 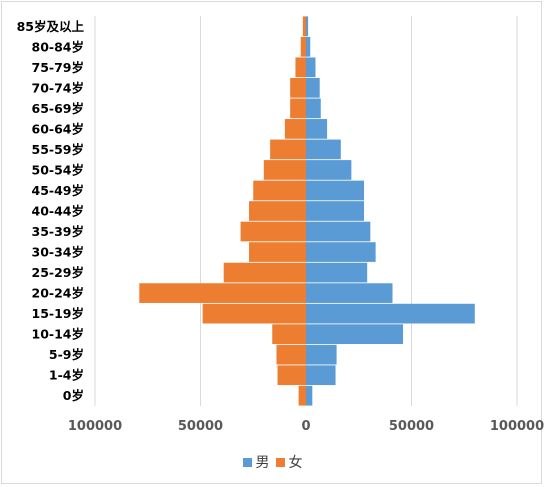 What do you see at coordinates (247, 462) in the screenshot?
I see `legend-swatch-male` at bounding box center [247, 462].